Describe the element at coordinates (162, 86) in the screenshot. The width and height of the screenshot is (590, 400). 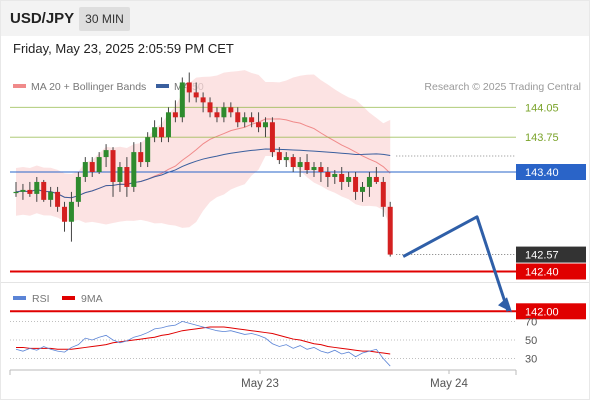
I see `legend-swatch` at that location.